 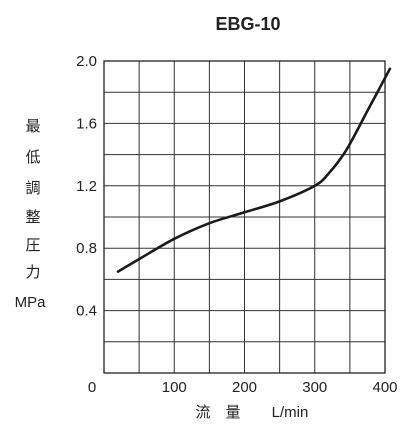 I want to click on x-tick-label: 0, so click(x=92, y=387).